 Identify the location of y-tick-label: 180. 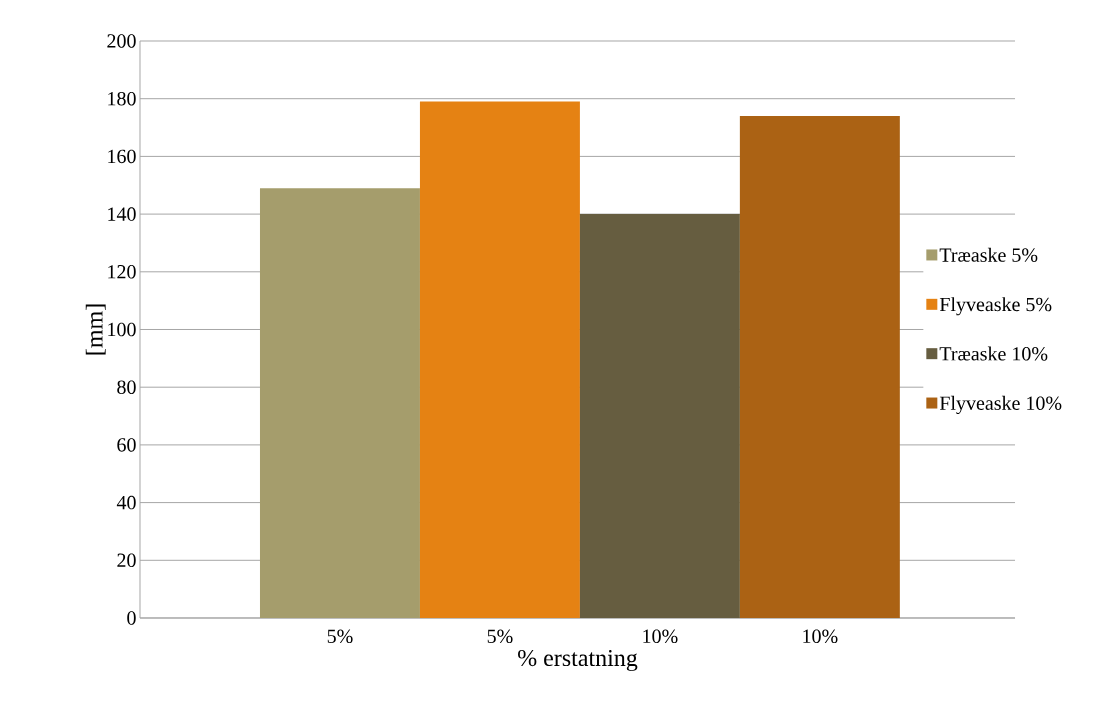
(122, 98).